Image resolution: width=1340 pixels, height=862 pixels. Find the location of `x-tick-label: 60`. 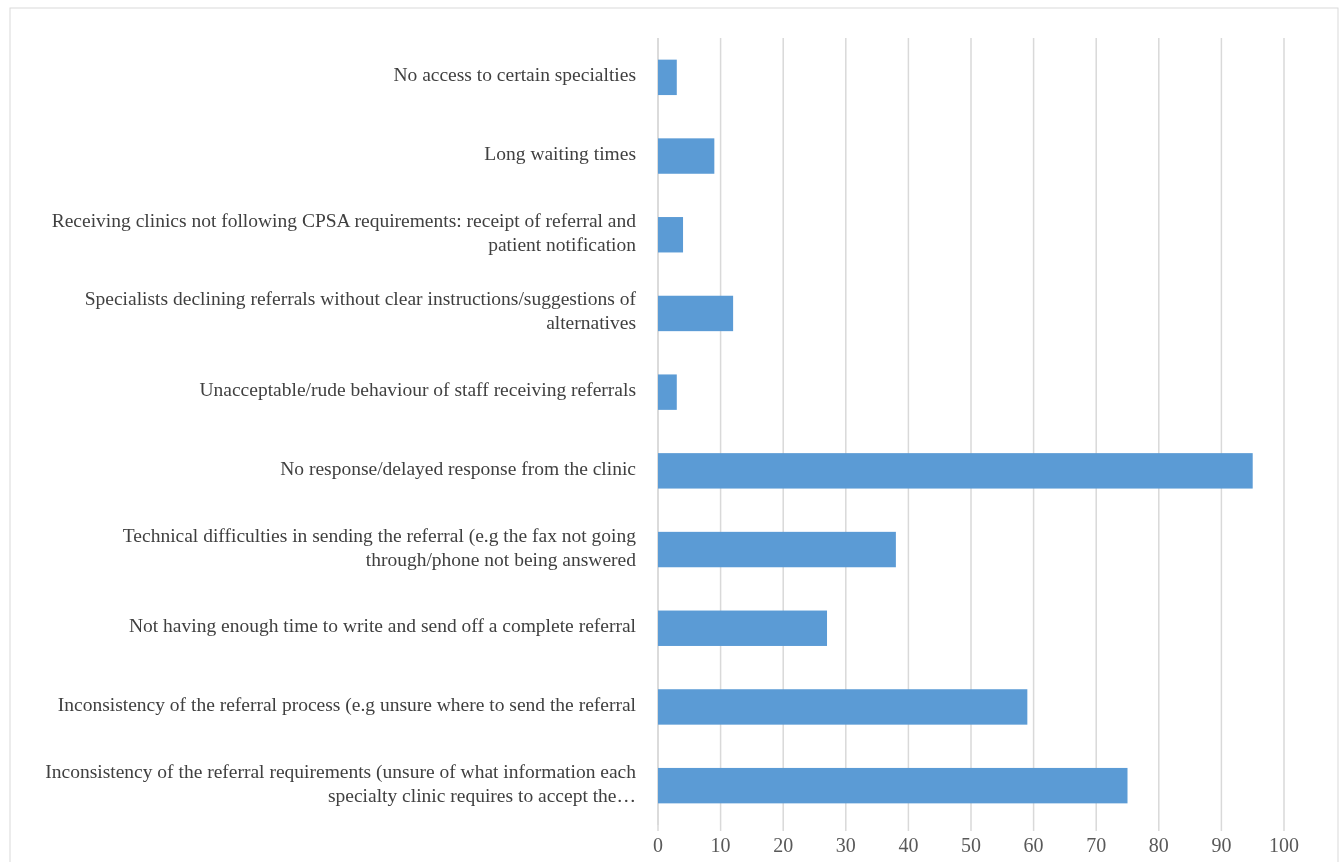

x-tick-label: 60 is located at coordinates (1033, 845).